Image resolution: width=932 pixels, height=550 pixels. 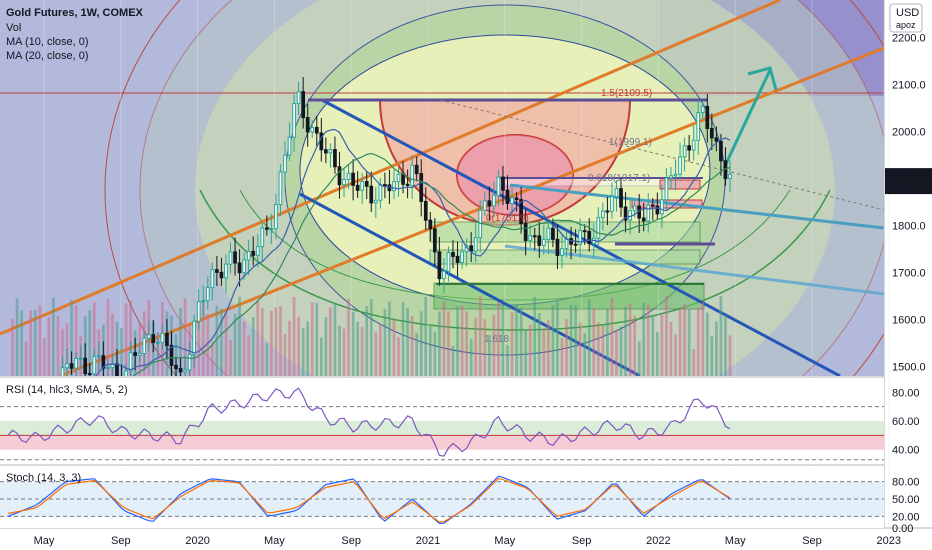 I want to click on x-tick-label: Sep, so click(x=351, y=541).